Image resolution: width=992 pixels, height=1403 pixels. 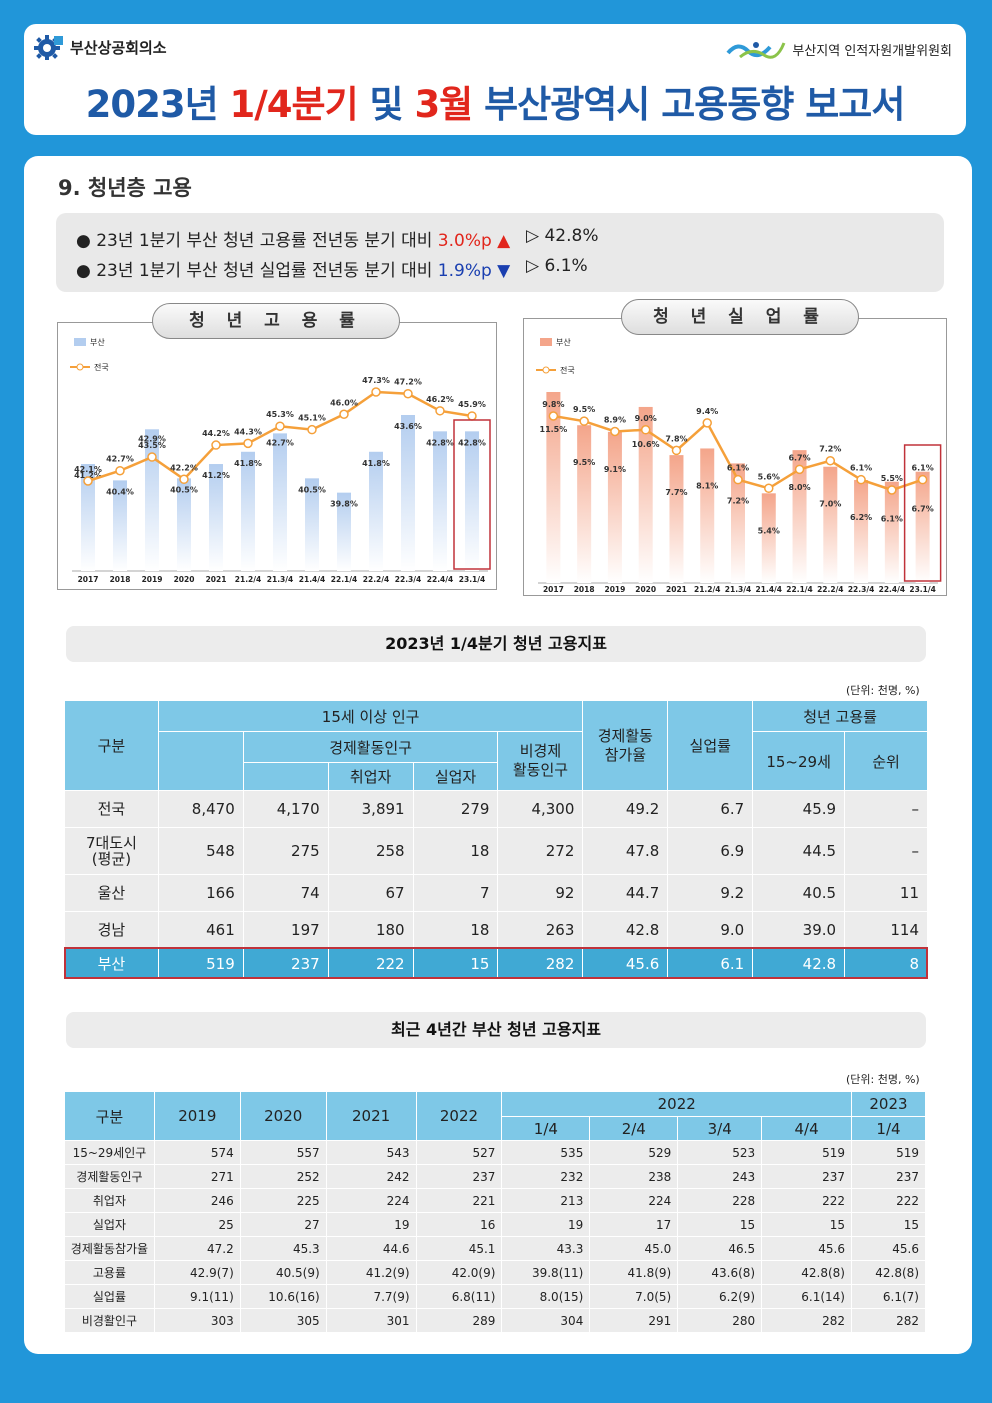 What do you see at coordinates (459, 1176) in the screenshot?
I see `table-cell: 237` at bounding box center [459, 1176].